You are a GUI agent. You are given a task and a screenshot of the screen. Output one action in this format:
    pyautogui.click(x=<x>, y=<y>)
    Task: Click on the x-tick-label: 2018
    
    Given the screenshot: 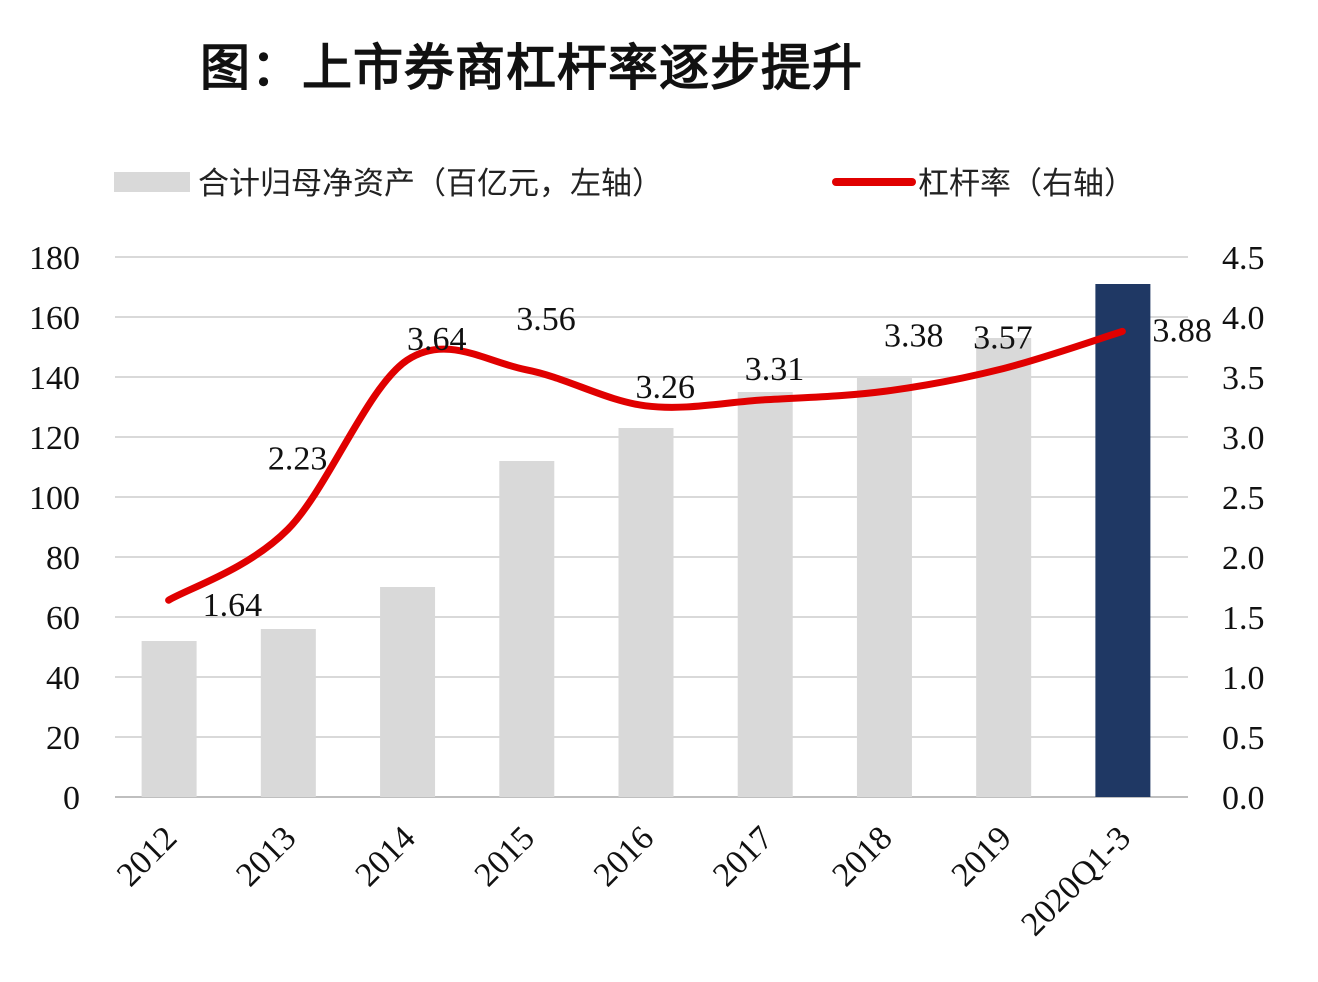 What is the action you would take?
    pyautogui.click(x=862, y=856)
    